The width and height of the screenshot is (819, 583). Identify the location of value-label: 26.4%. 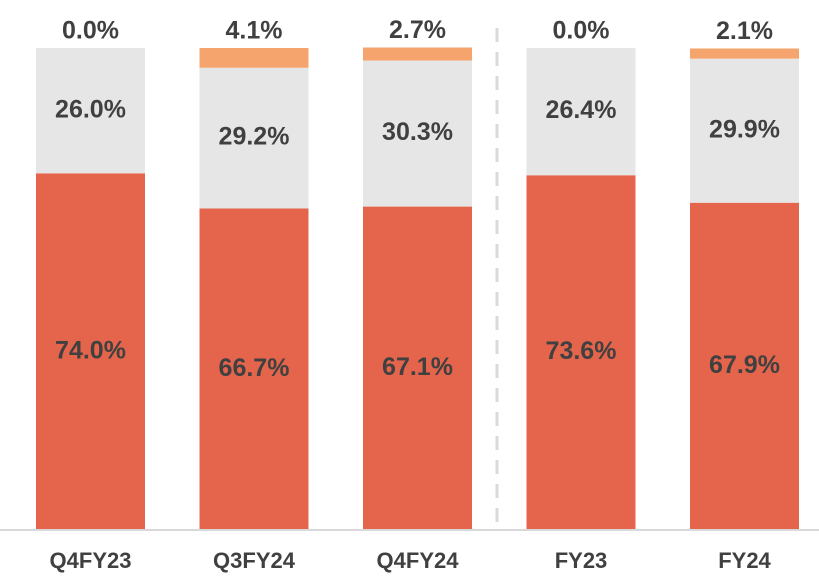
(581, 110).